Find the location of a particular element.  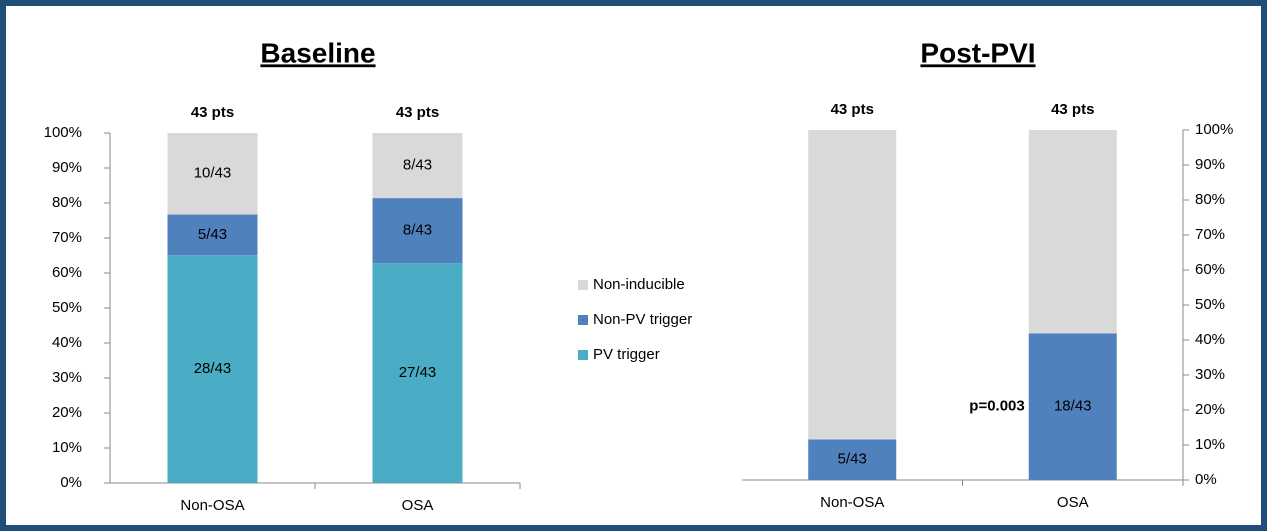

chart-title: Baseline is located at coordinates (317, 52).